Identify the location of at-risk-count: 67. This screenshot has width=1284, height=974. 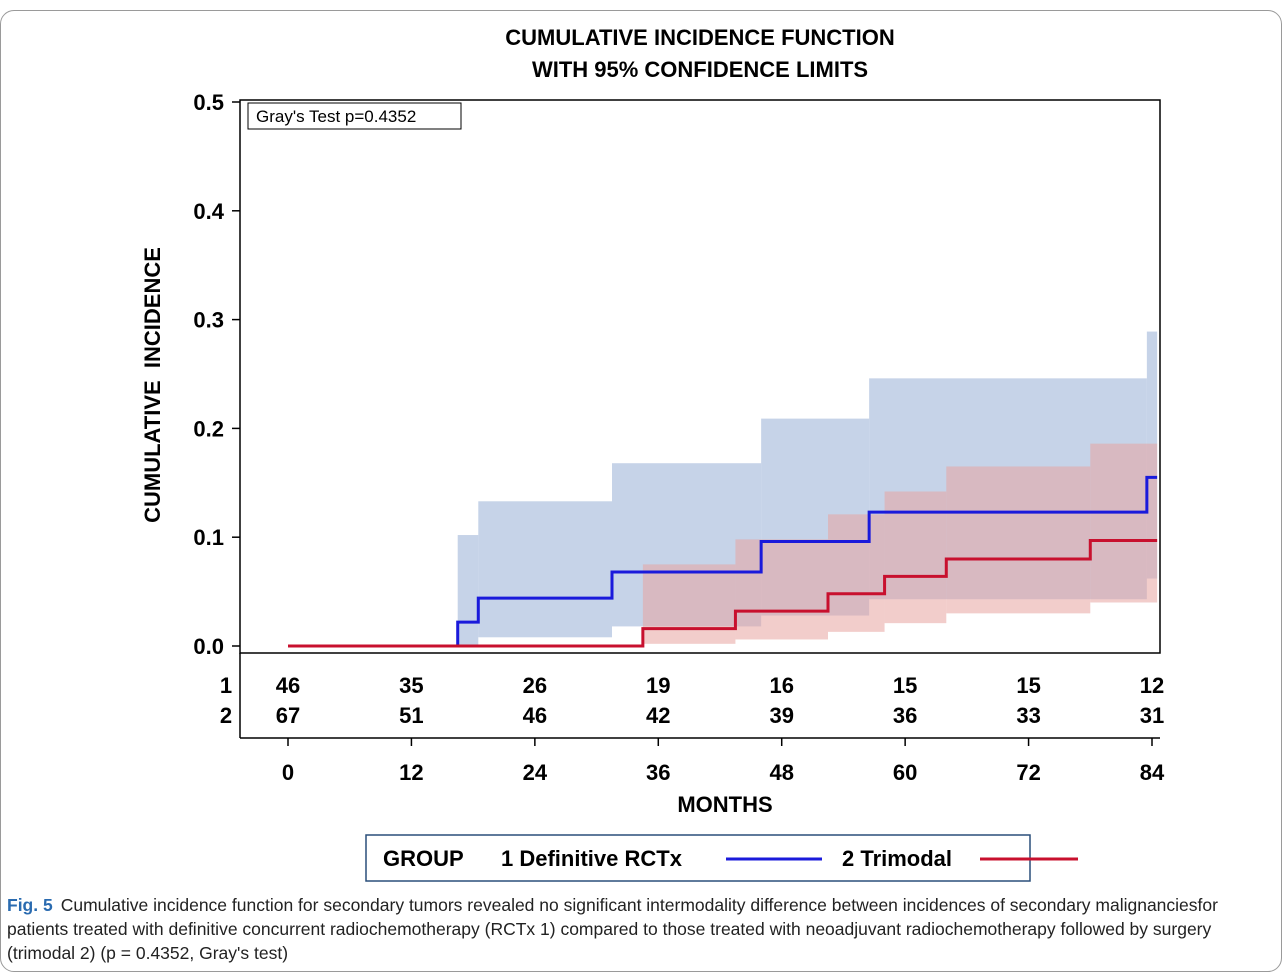
(288, 715).